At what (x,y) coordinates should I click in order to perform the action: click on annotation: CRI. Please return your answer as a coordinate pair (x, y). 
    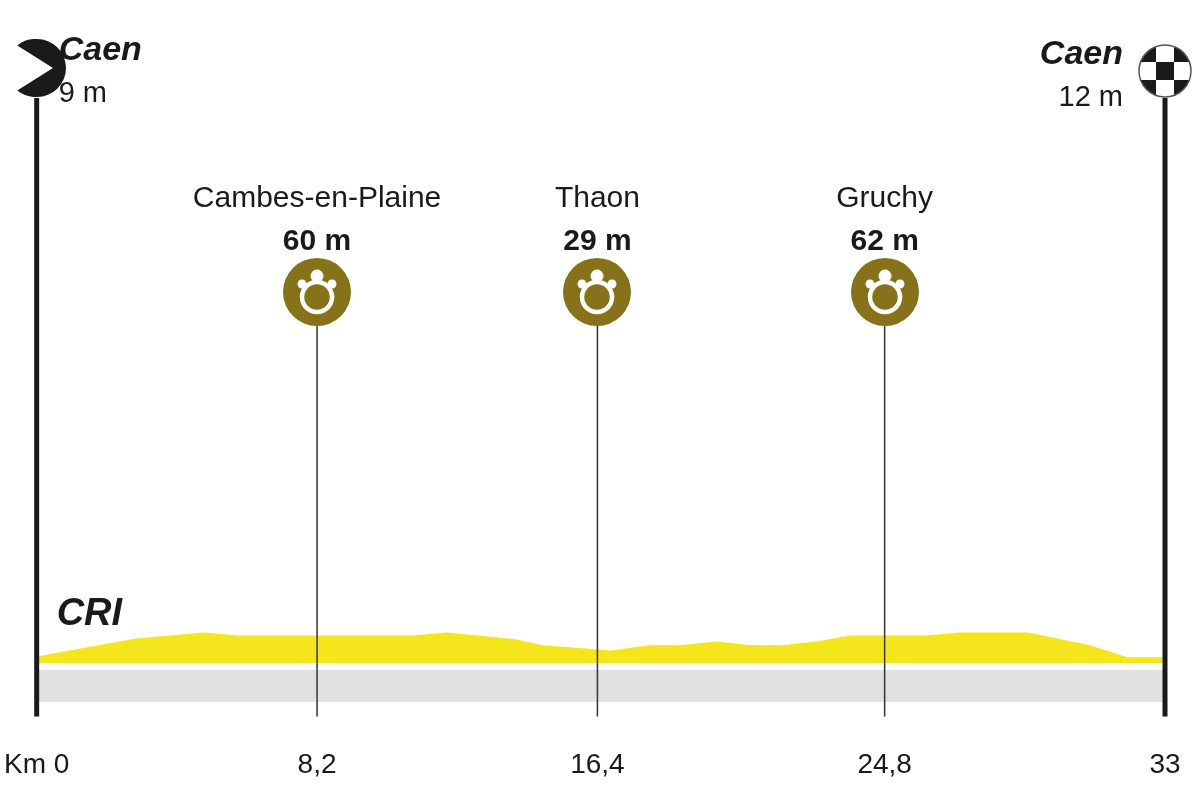
    Looking at the image, I should click on (90, 612).